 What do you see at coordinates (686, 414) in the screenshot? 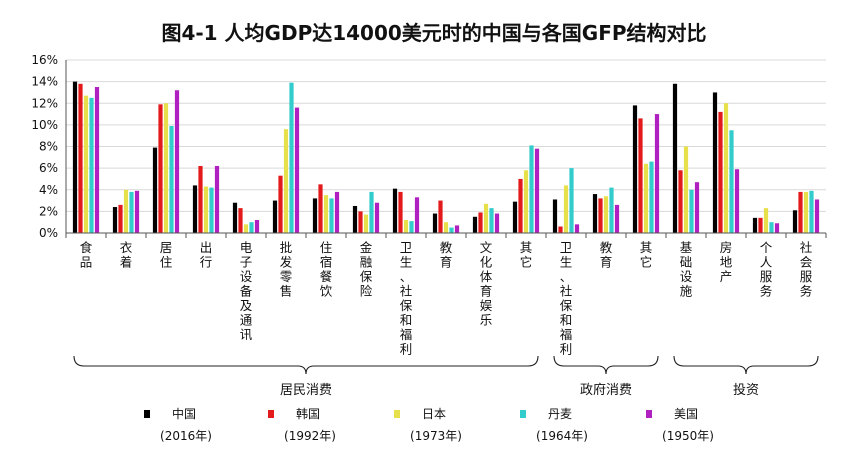
I see `legend-label: 美国` at bounding box center [686, 414].